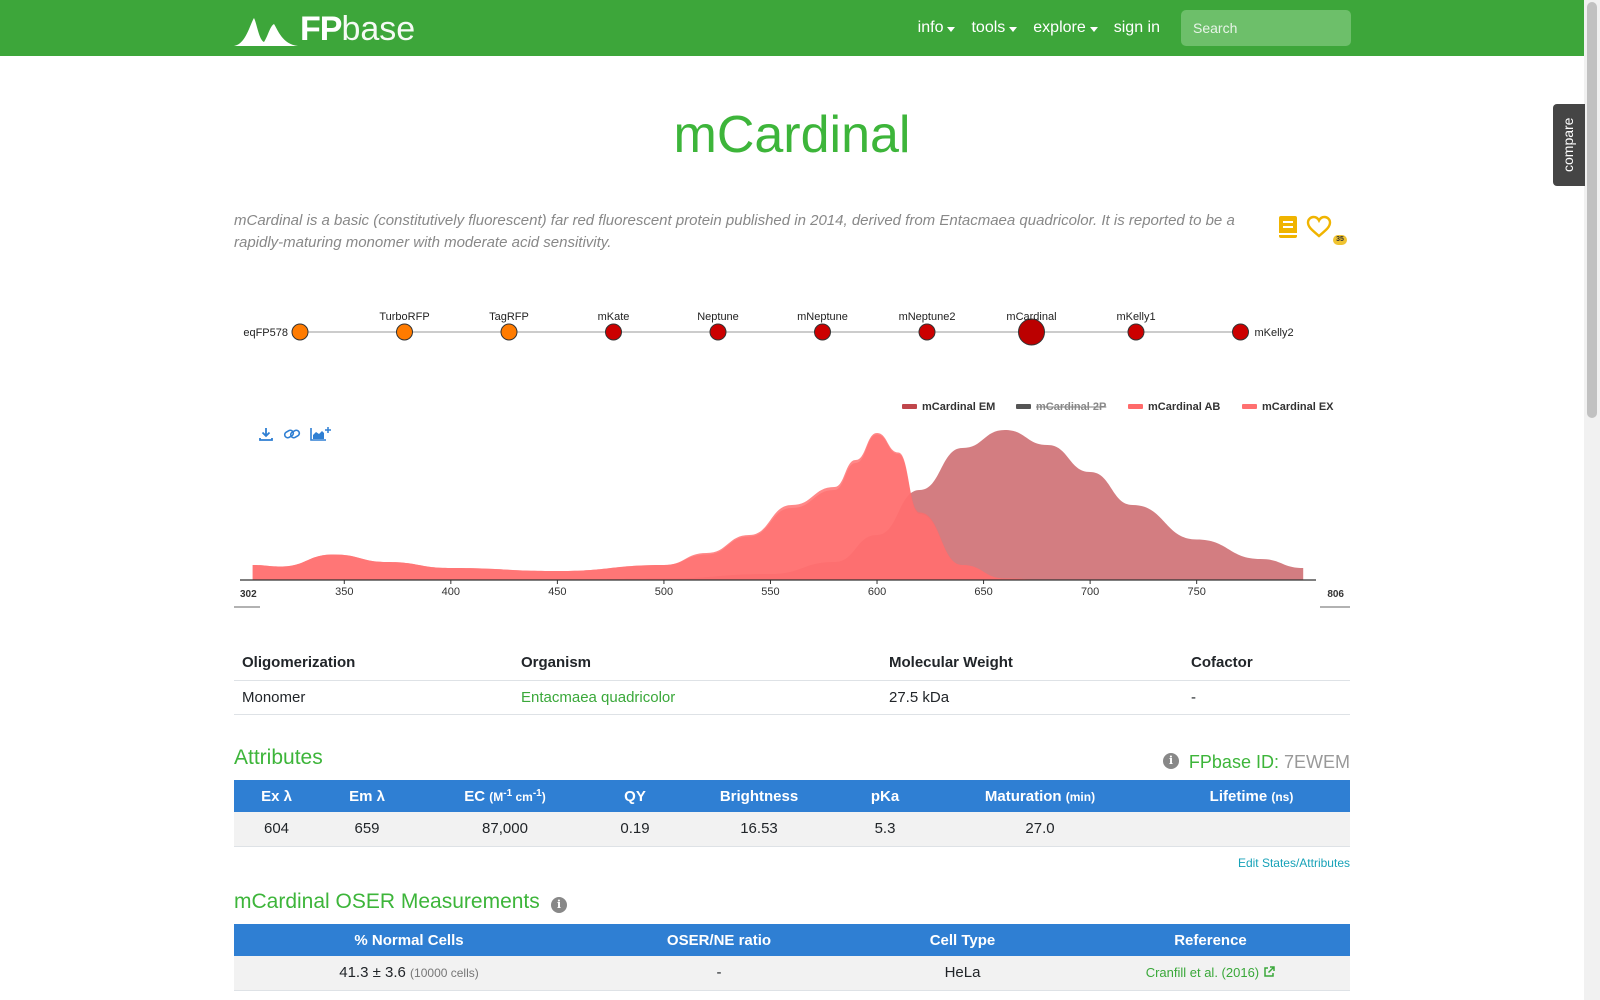  What do you see at coordinates (927, 317) in the screenshot?
I see `lineage-node-label: mNeptune2` at bounding box center [927, 317].